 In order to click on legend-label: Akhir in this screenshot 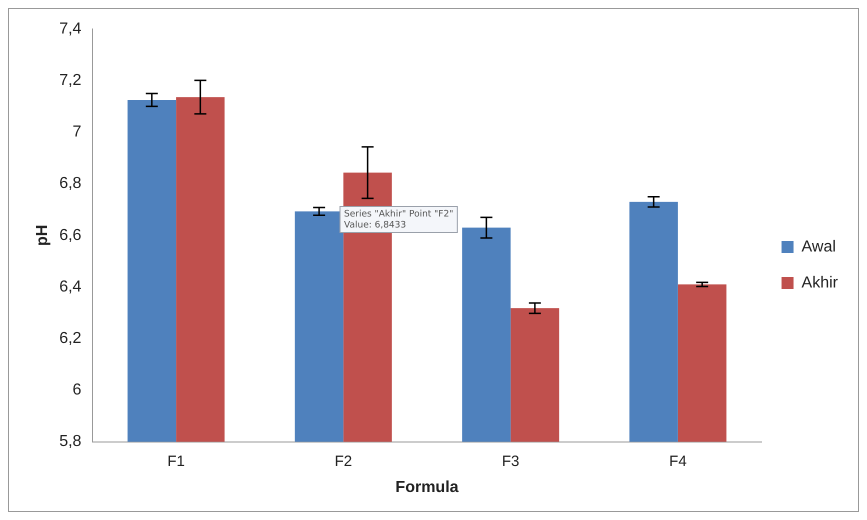, I will do `click(820, 283)`.